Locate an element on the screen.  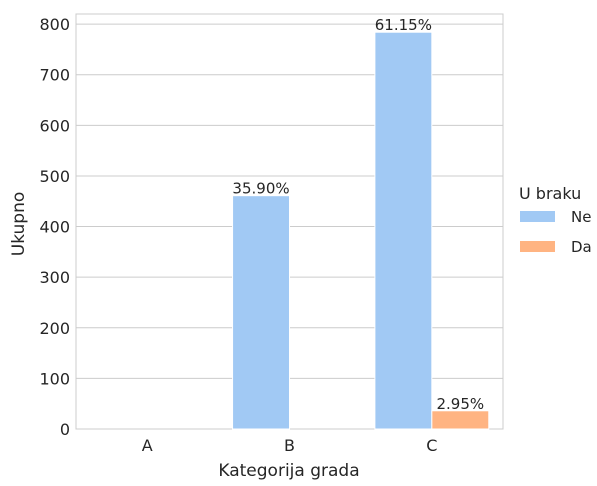
x-axis-label: Kategorija grada is located at coordinates (288, 471).